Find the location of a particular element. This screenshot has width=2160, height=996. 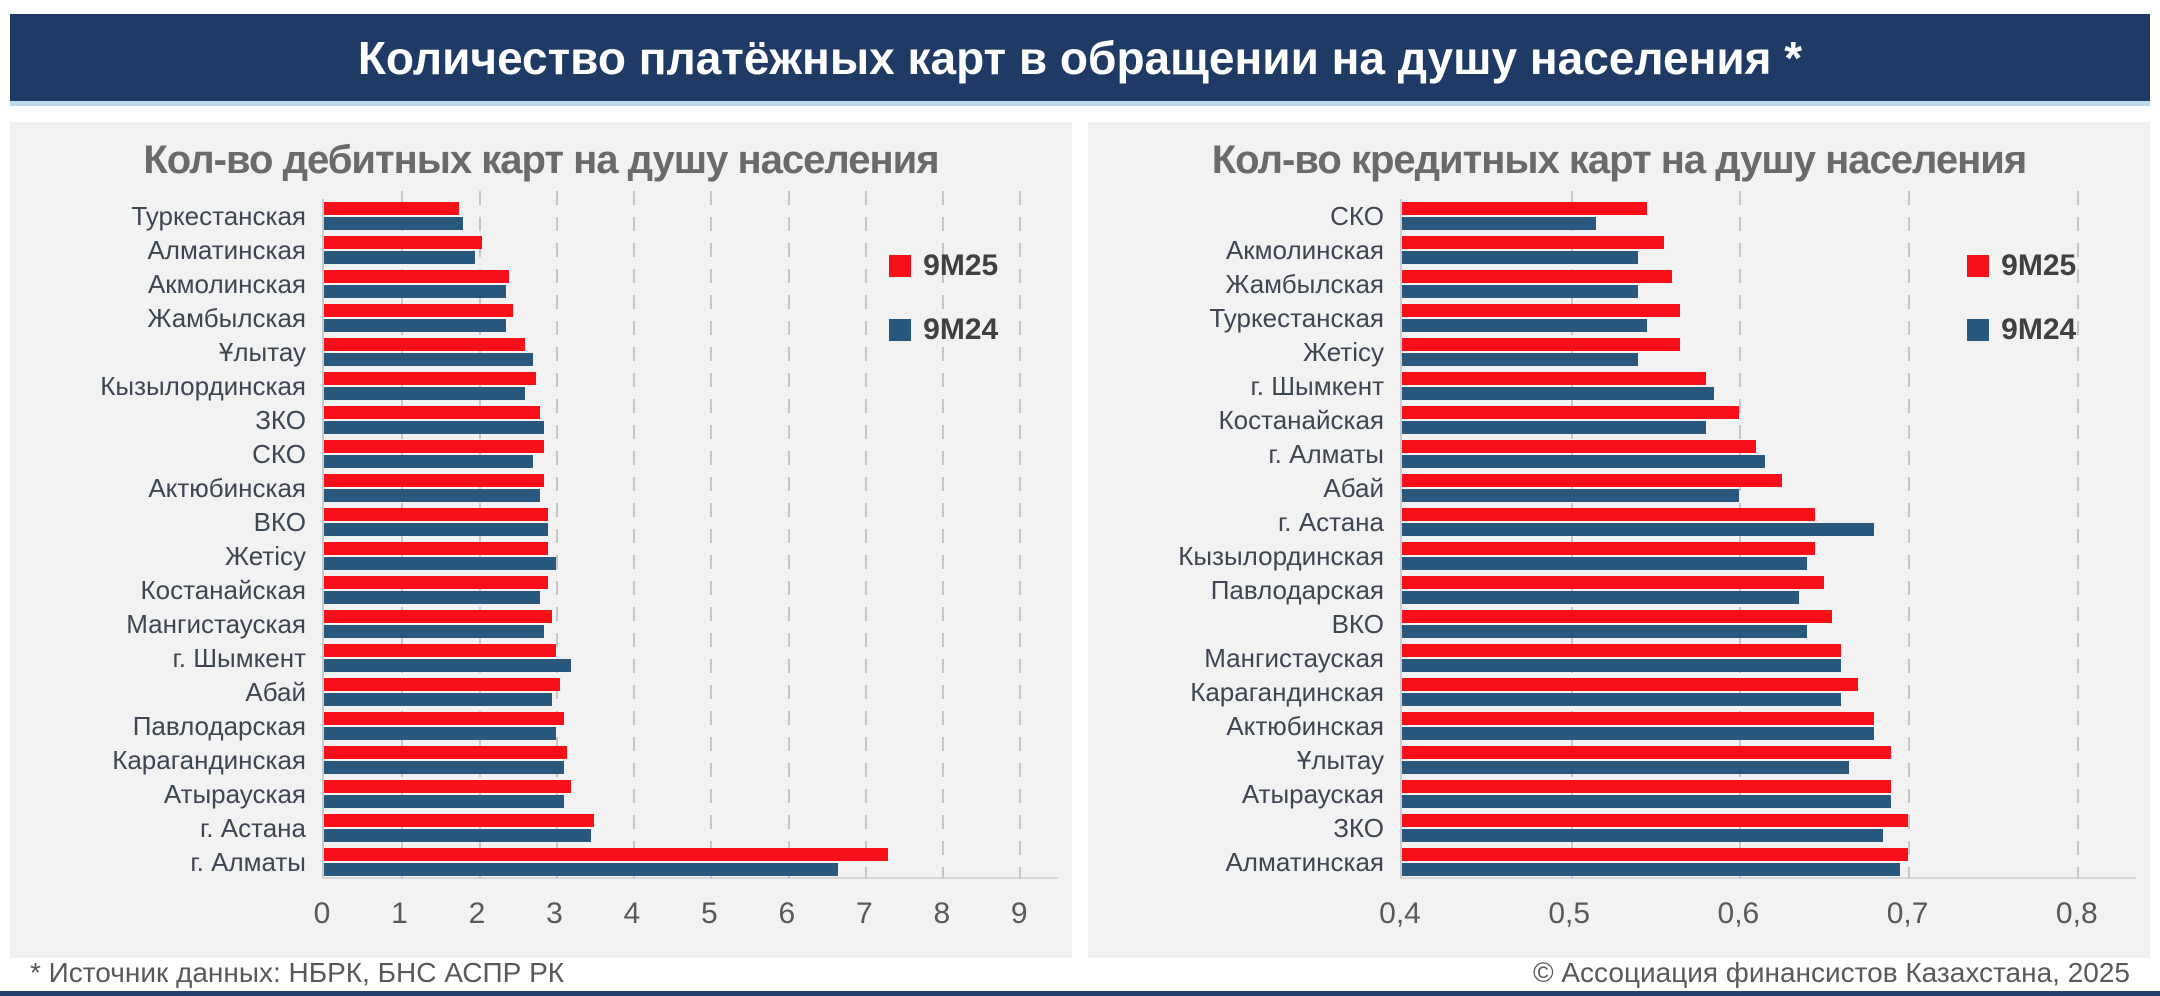

x-tick-label: 0,4 is located at coordinates (1400, 913).